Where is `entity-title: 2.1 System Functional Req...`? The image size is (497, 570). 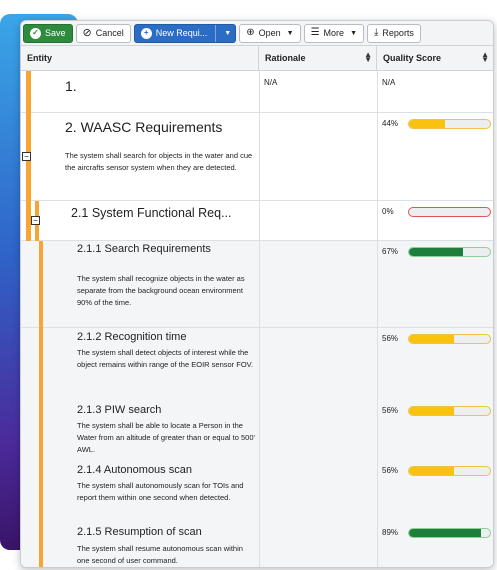
entity-title: 2.1 System Functional Req... is located at coordinates (151, 213).